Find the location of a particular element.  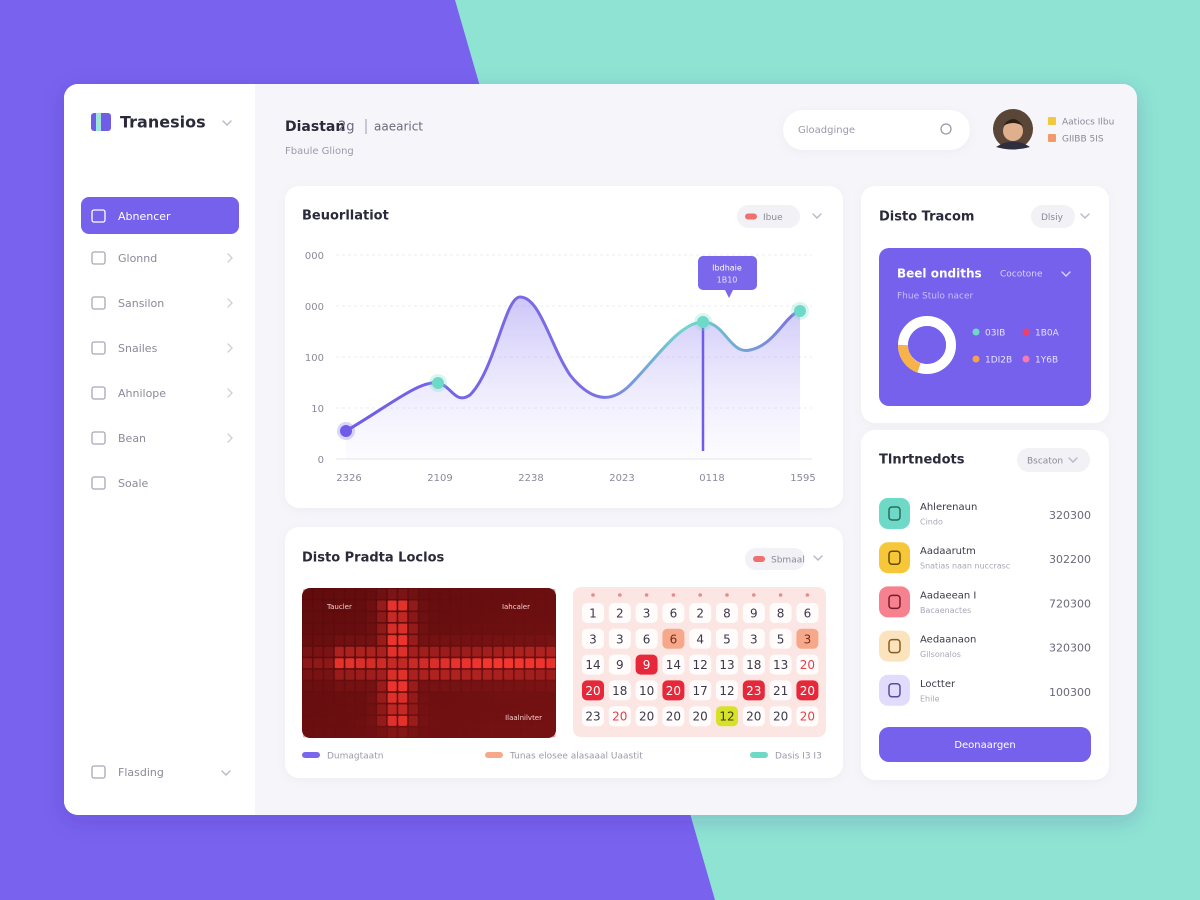

day-number: 3 is located at coordinates (593, 639).